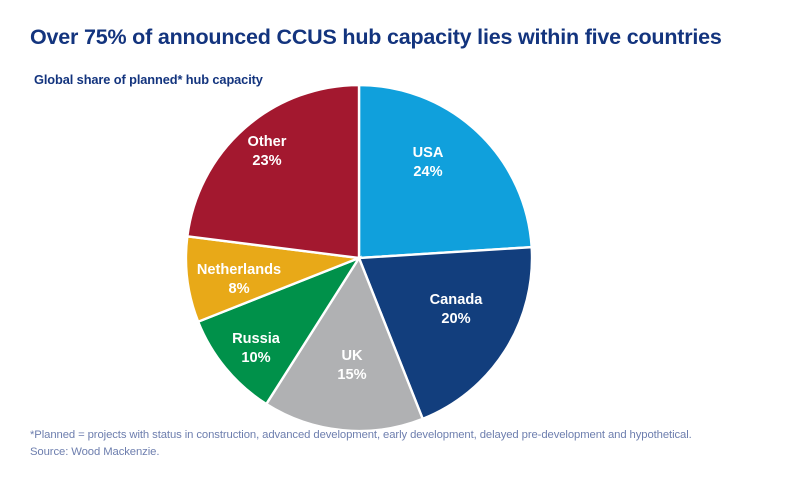  I want to click on pie-slice-other, so click(273, 171).